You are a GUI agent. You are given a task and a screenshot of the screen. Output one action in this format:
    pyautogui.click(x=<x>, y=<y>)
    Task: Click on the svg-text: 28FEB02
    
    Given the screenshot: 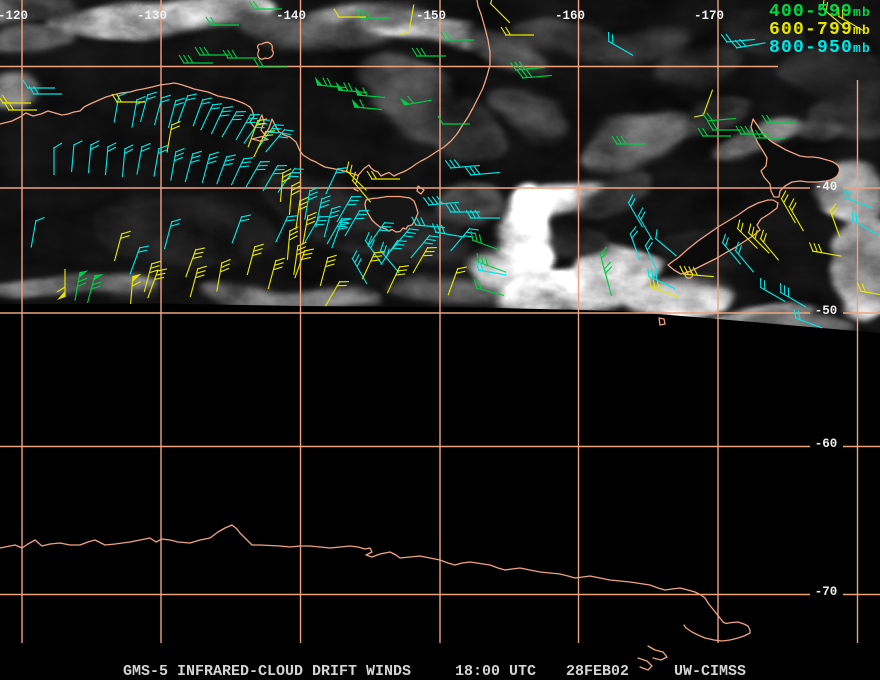 What is the action you would take?
    pyautogui.click(x=597, y=671)
    